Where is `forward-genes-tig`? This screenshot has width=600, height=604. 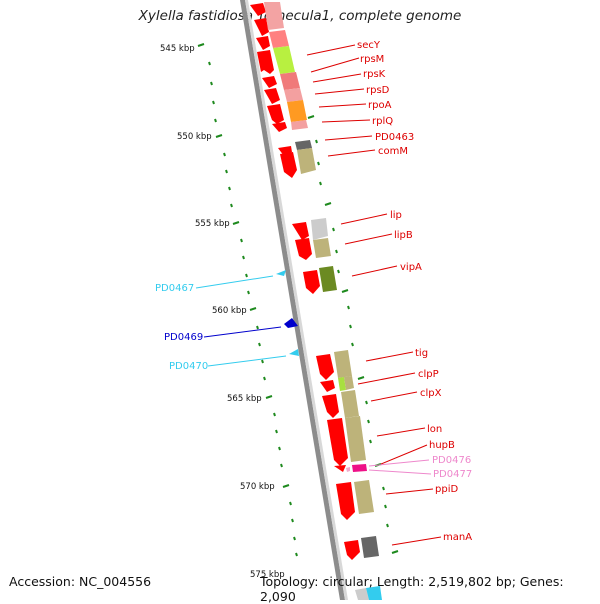 forward-genes-tig is located at coordinates (341, 408).